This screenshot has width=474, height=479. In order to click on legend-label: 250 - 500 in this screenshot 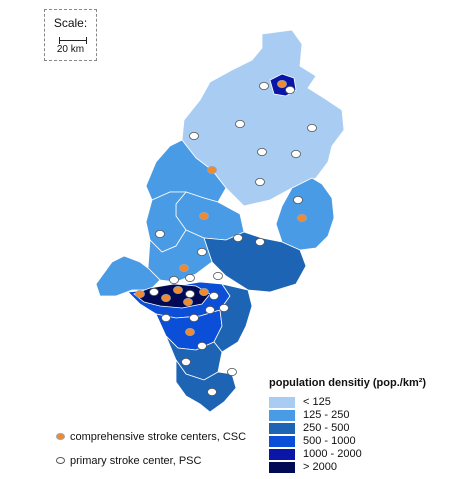, I will do `click(326, 428)`.